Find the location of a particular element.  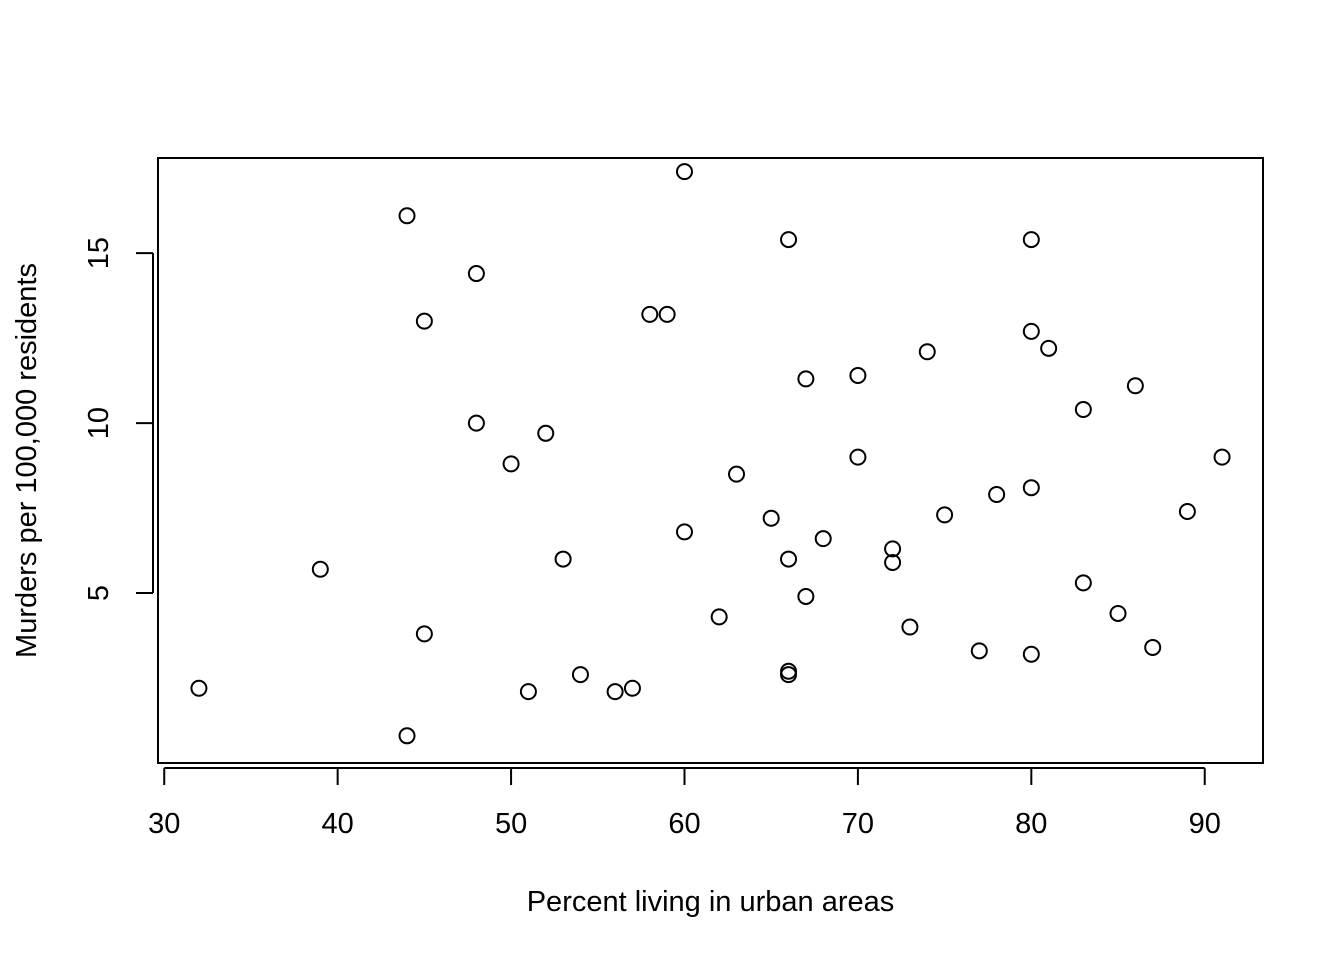

y-axis-label: Murders per 100,000 residents is located at coordinates (27, 460).